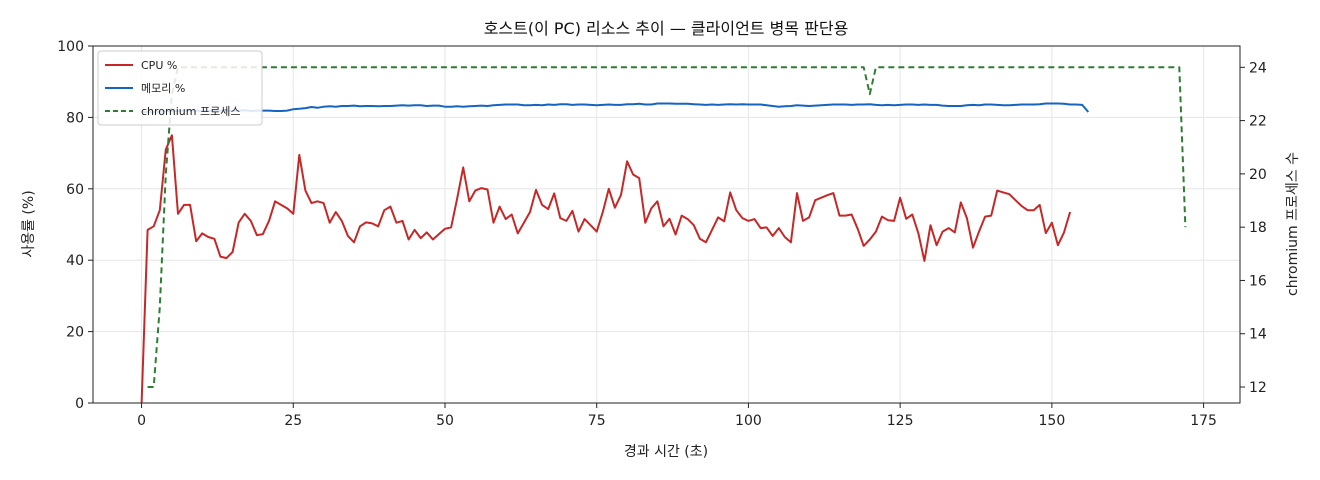  I want to click on y-tick-label: 100, so click(70, 47).